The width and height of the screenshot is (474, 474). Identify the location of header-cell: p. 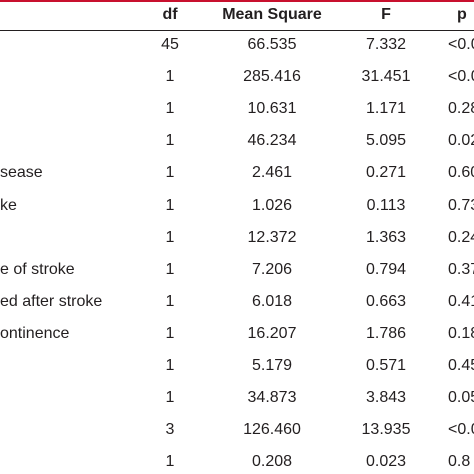
(462, 14).